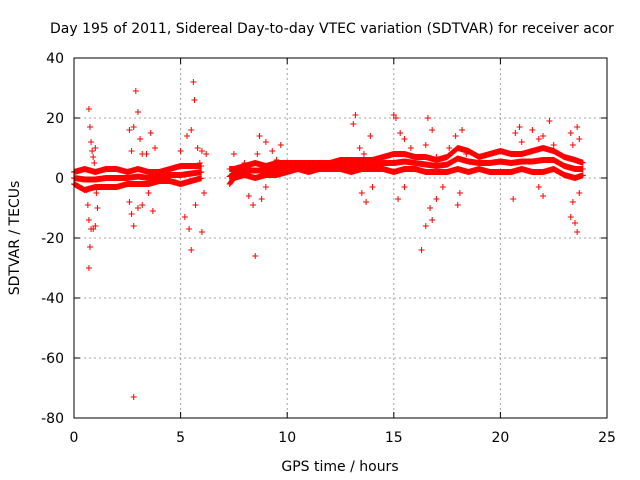 Image resolution: width=640 pixels, height=480 pixels. Describe the element at coordinates (15, 238) in the screenshot. I see `y-axis-label: SDTVAR / TECUs` at that location.